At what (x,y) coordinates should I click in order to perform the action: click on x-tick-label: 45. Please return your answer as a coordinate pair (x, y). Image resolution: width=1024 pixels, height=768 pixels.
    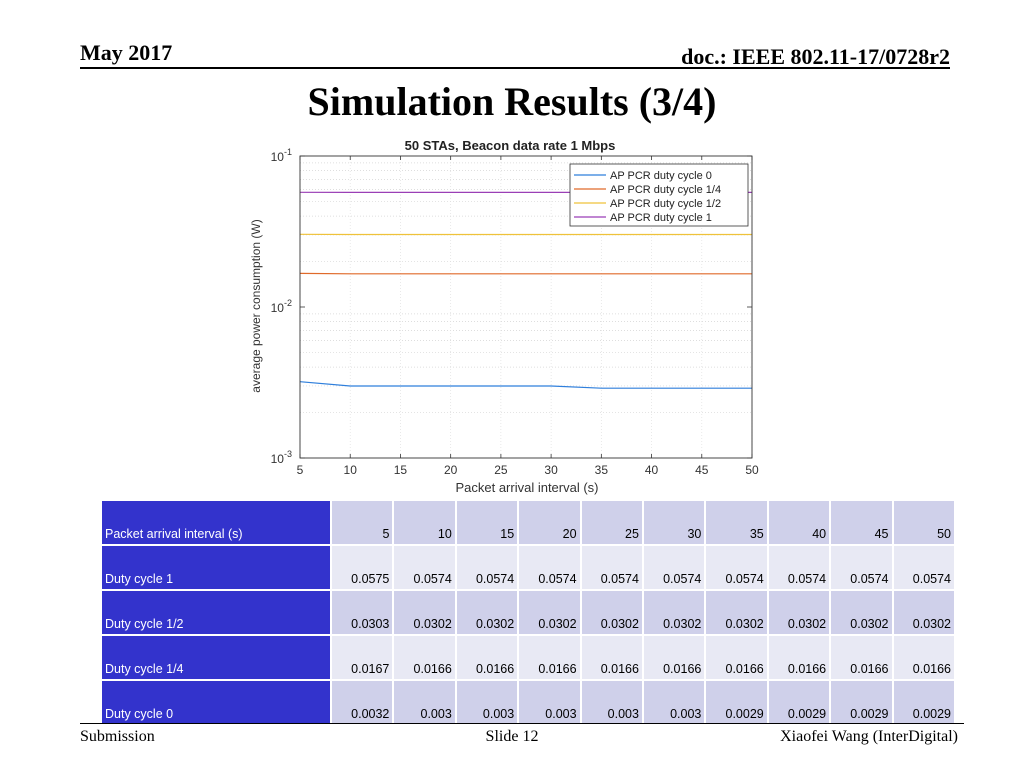
    Looking at the image, I should click on (702, 470).